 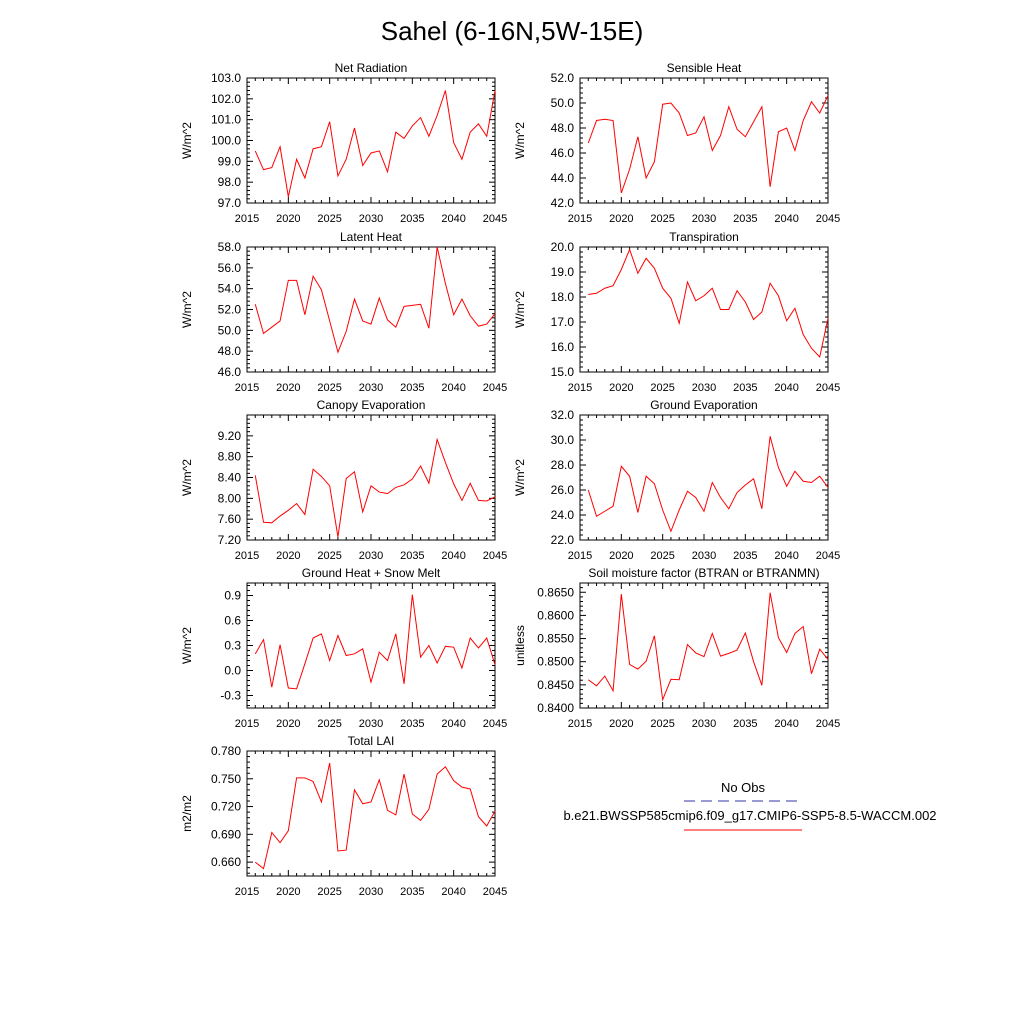 I want to click on y-tick-label: 97.0, so click(x=230, y=203).